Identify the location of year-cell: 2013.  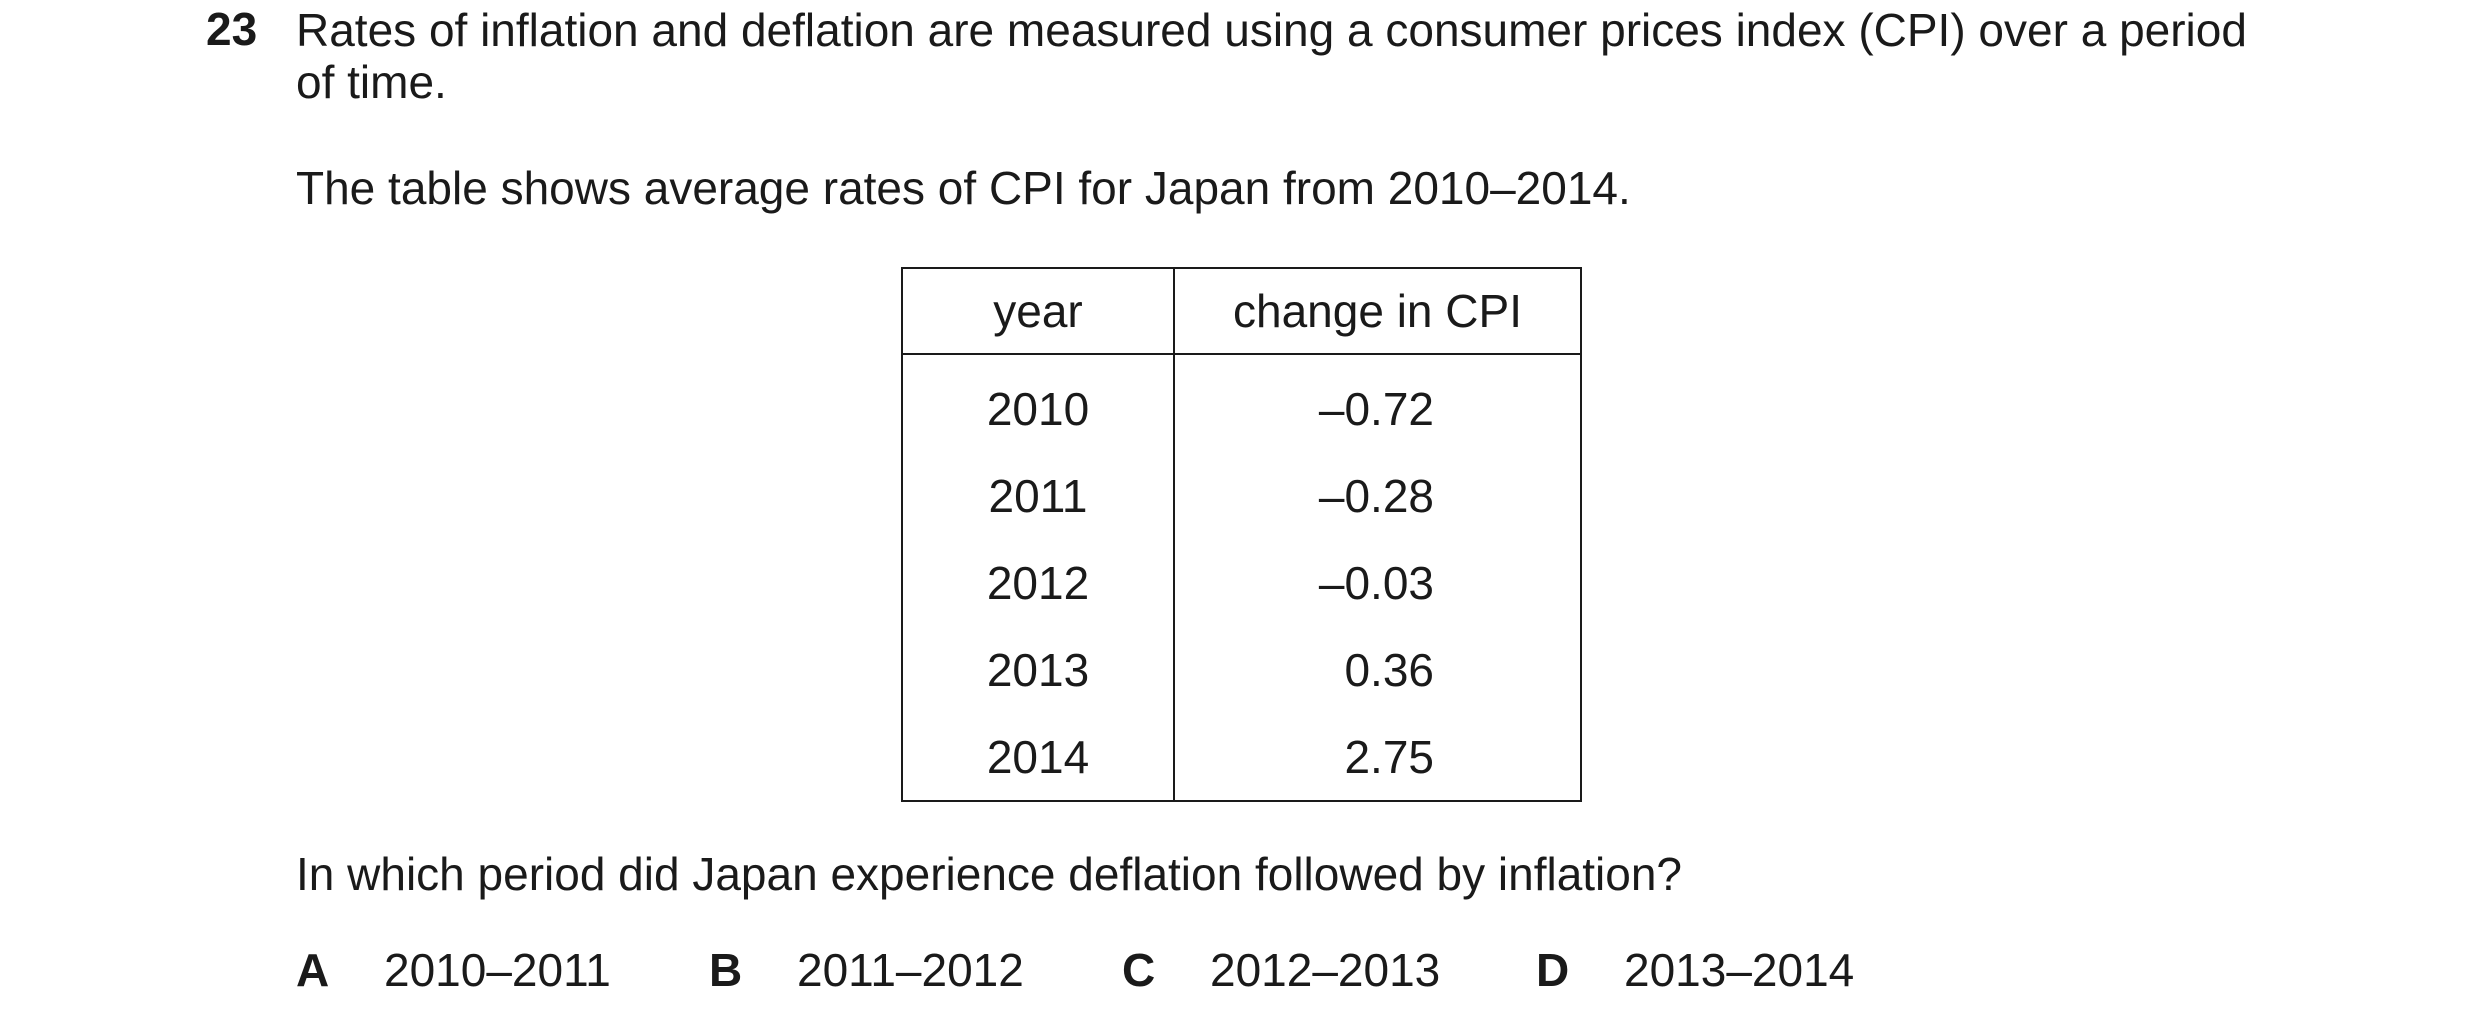
(1038, 669).